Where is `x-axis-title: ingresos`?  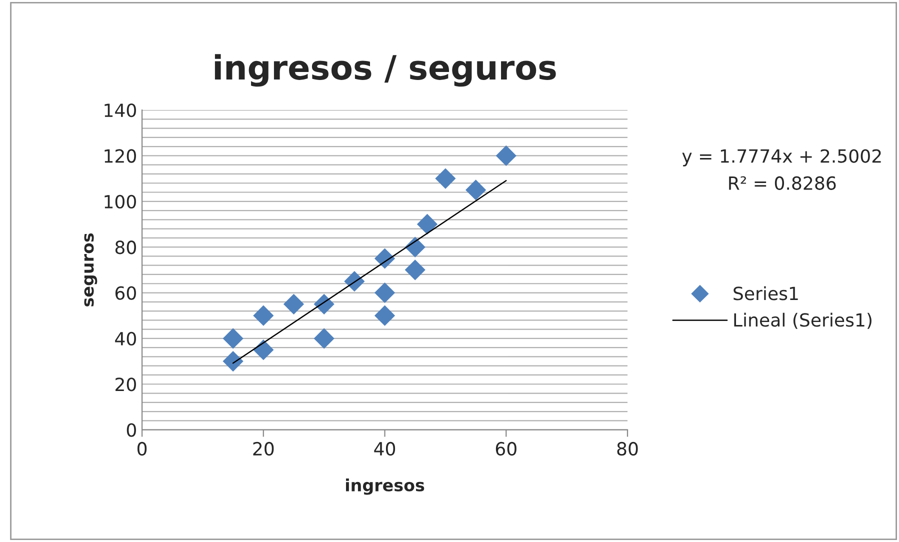
x-axis-title: ingresos is located at coordinates (385, 486).